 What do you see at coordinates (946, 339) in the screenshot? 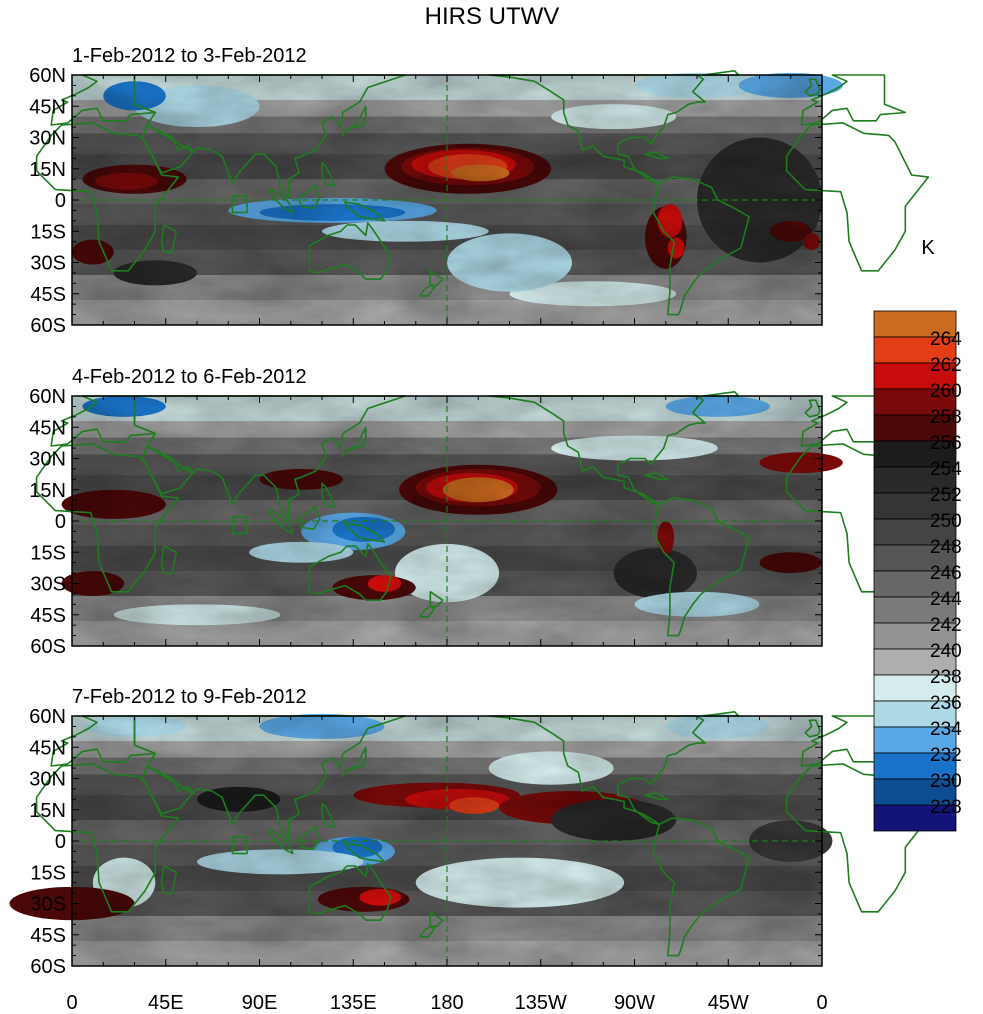
I see `colorbar-label: 264` at bounding box center [946, 339].